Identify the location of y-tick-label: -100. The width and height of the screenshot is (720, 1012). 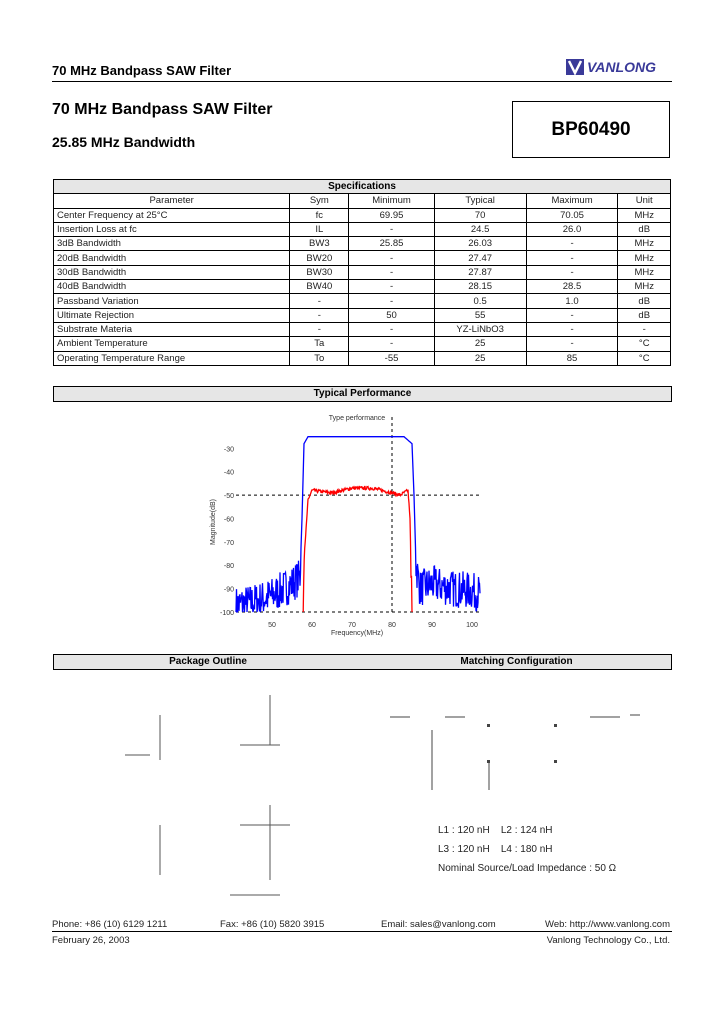
(227, 613).